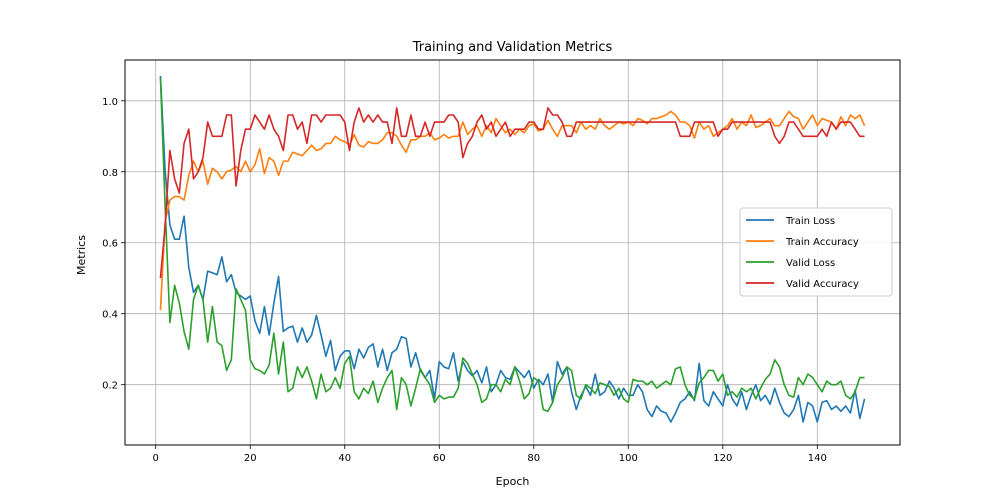 The height and width of the screenshot is (504, 1000). What do you see at coordinates (810, 221) in the screenshot?
I see `legend-label-train-loss: Train Loss` at bounding box center [810, 221].